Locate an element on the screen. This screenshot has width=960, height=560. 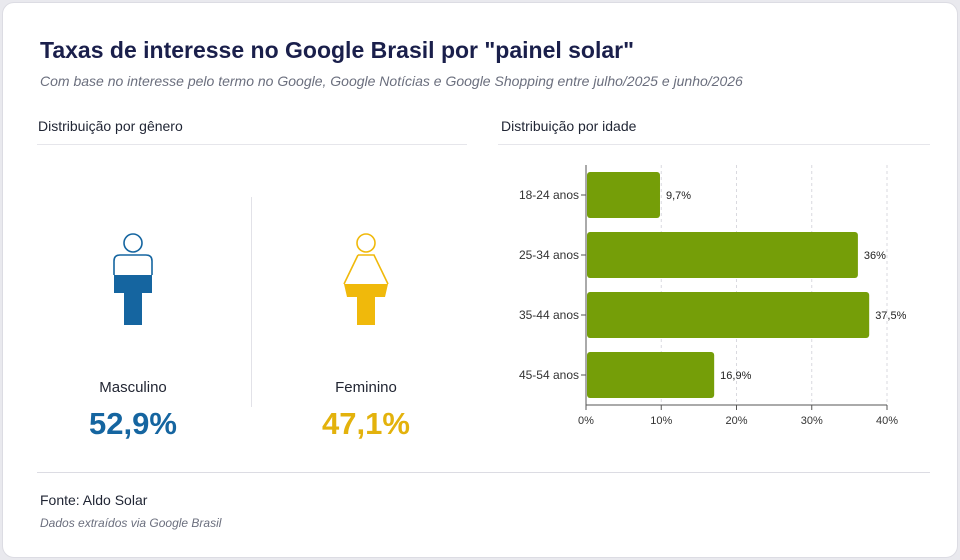
female-label: Feminino is located at coordinates (366, 387).